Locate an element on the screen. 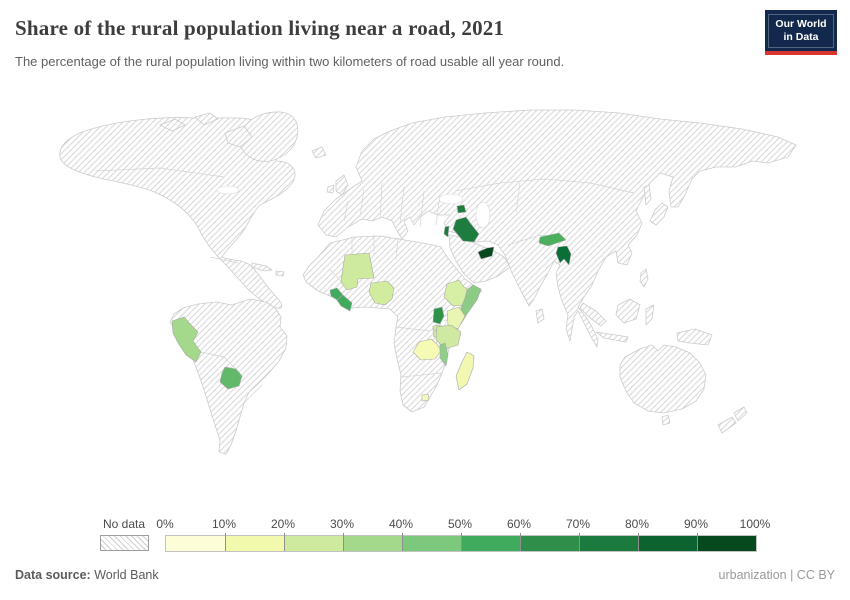  island-tasmania is located at coordinates (666, 420).